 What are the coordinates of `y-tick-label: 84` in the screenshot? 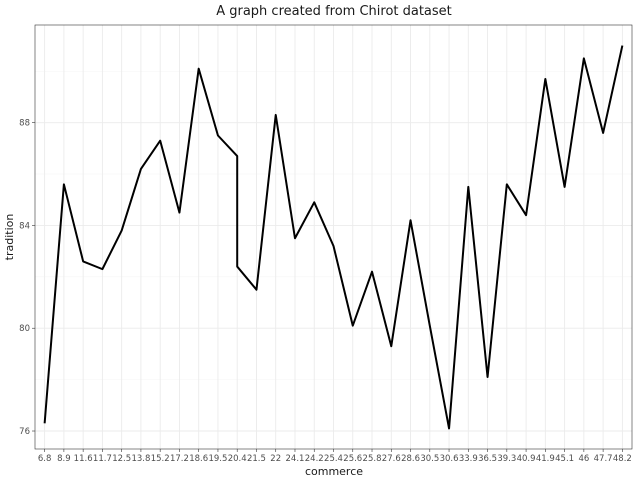 It's located at (24, 226).